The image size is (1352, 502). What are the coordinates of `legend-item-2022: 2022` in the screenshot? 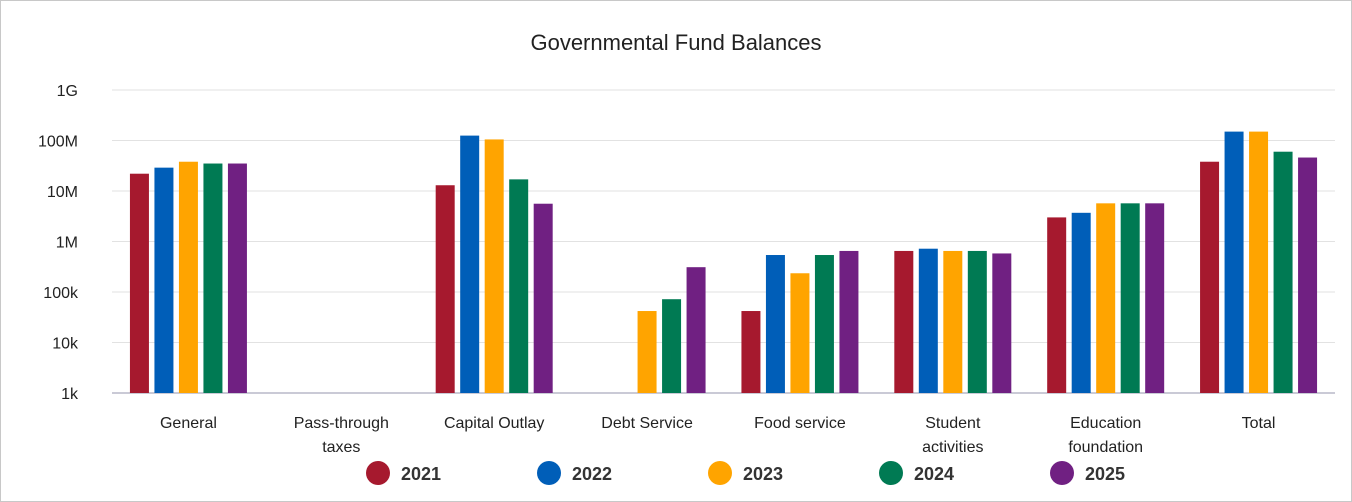 It's located at (574, 473).